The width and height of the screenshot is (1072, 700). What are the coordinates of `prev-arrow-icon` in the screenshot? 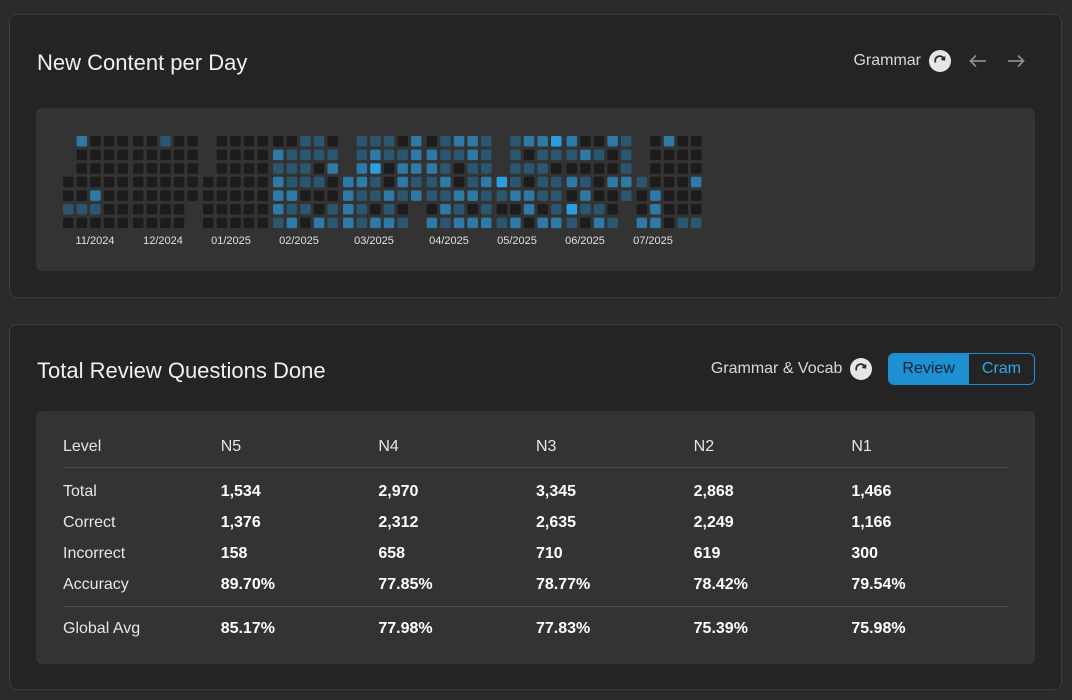 It's located at (978, 61).